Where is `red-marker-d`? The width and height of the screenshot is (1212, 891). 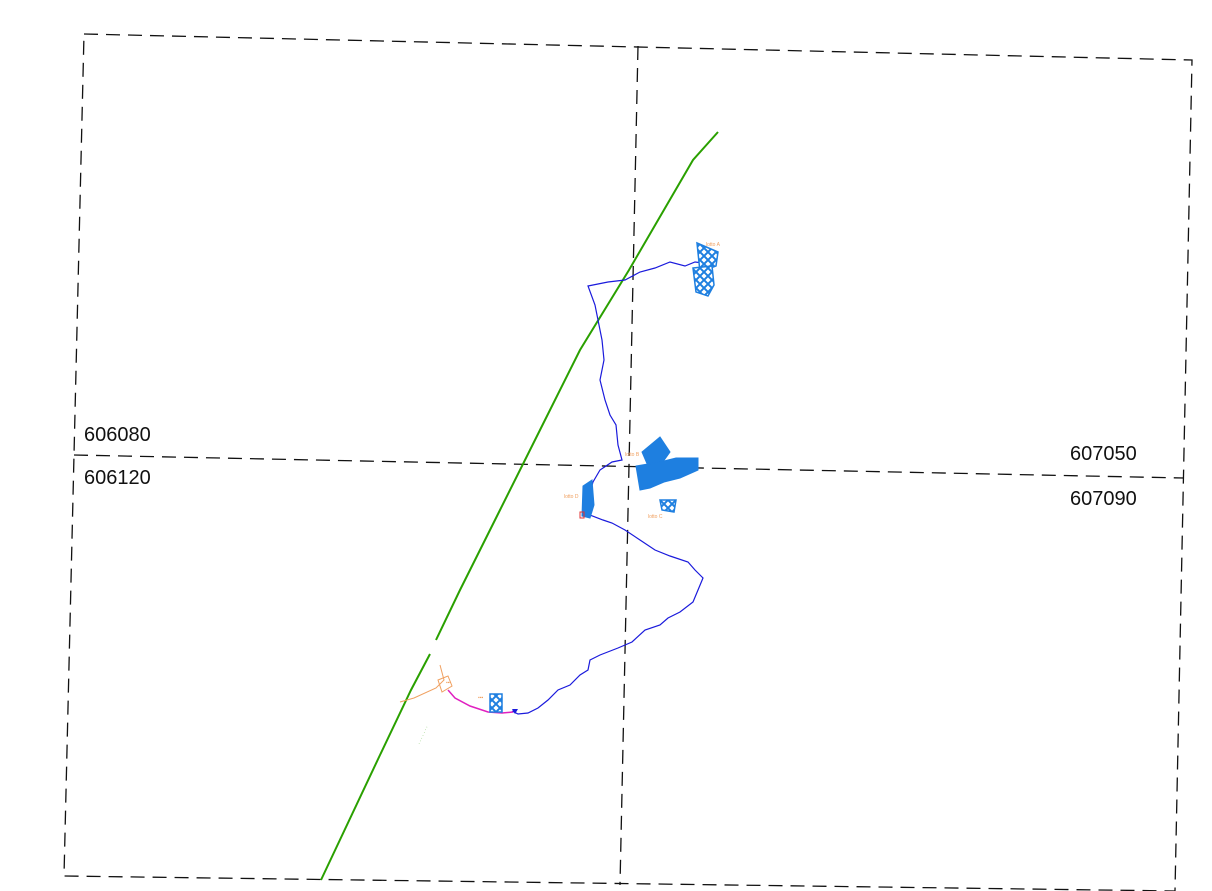
red-marker-d is located at coordinates (582, 515).